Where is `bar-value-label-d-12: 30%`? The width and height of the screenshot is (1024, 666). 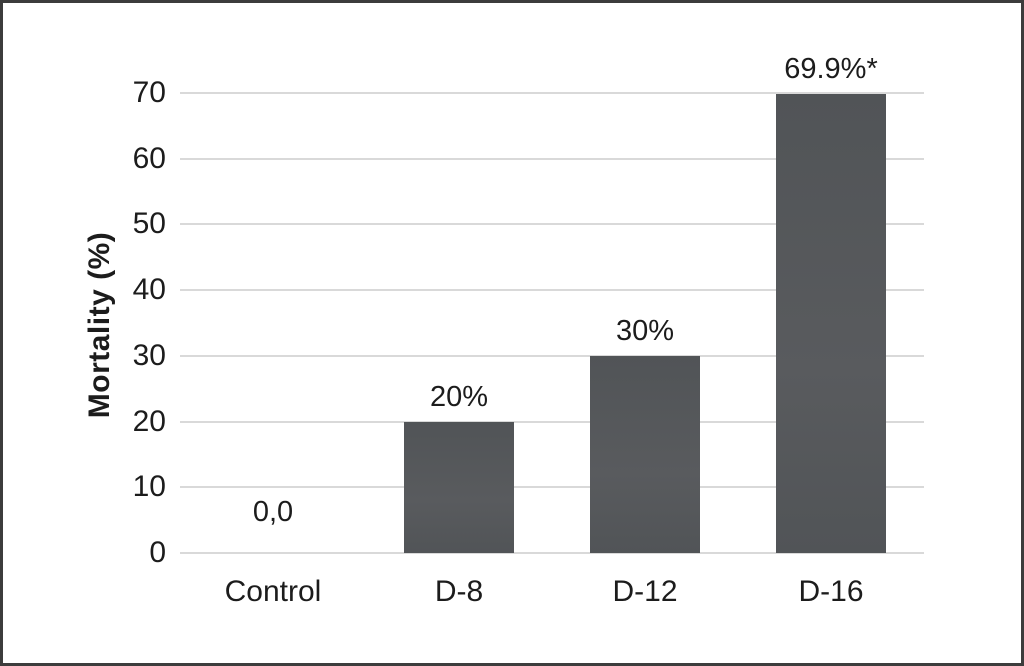
bar-value-label-d-12: 30% is located at coordinates (645, 330).